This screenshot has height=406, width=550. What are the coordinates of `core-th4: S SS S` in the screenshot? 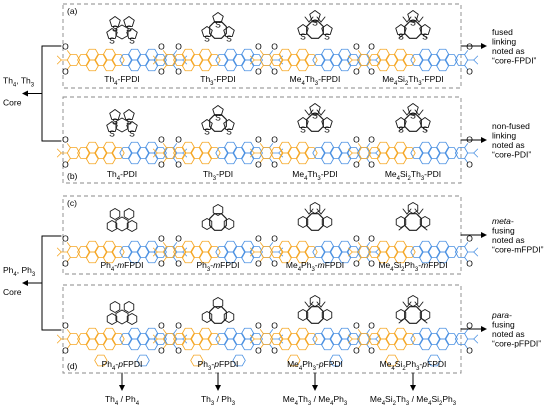 It's located at (122, 124).